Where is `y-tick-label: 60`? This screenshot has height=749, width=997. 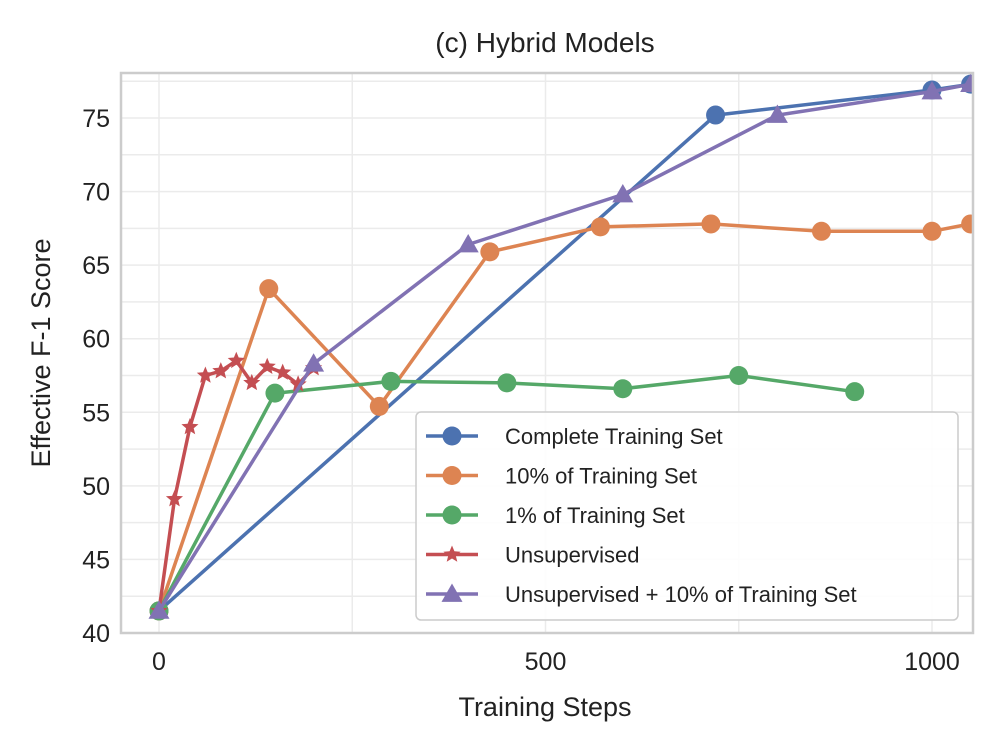
y-tick-label: 60 is located at coordinates (96, 340).